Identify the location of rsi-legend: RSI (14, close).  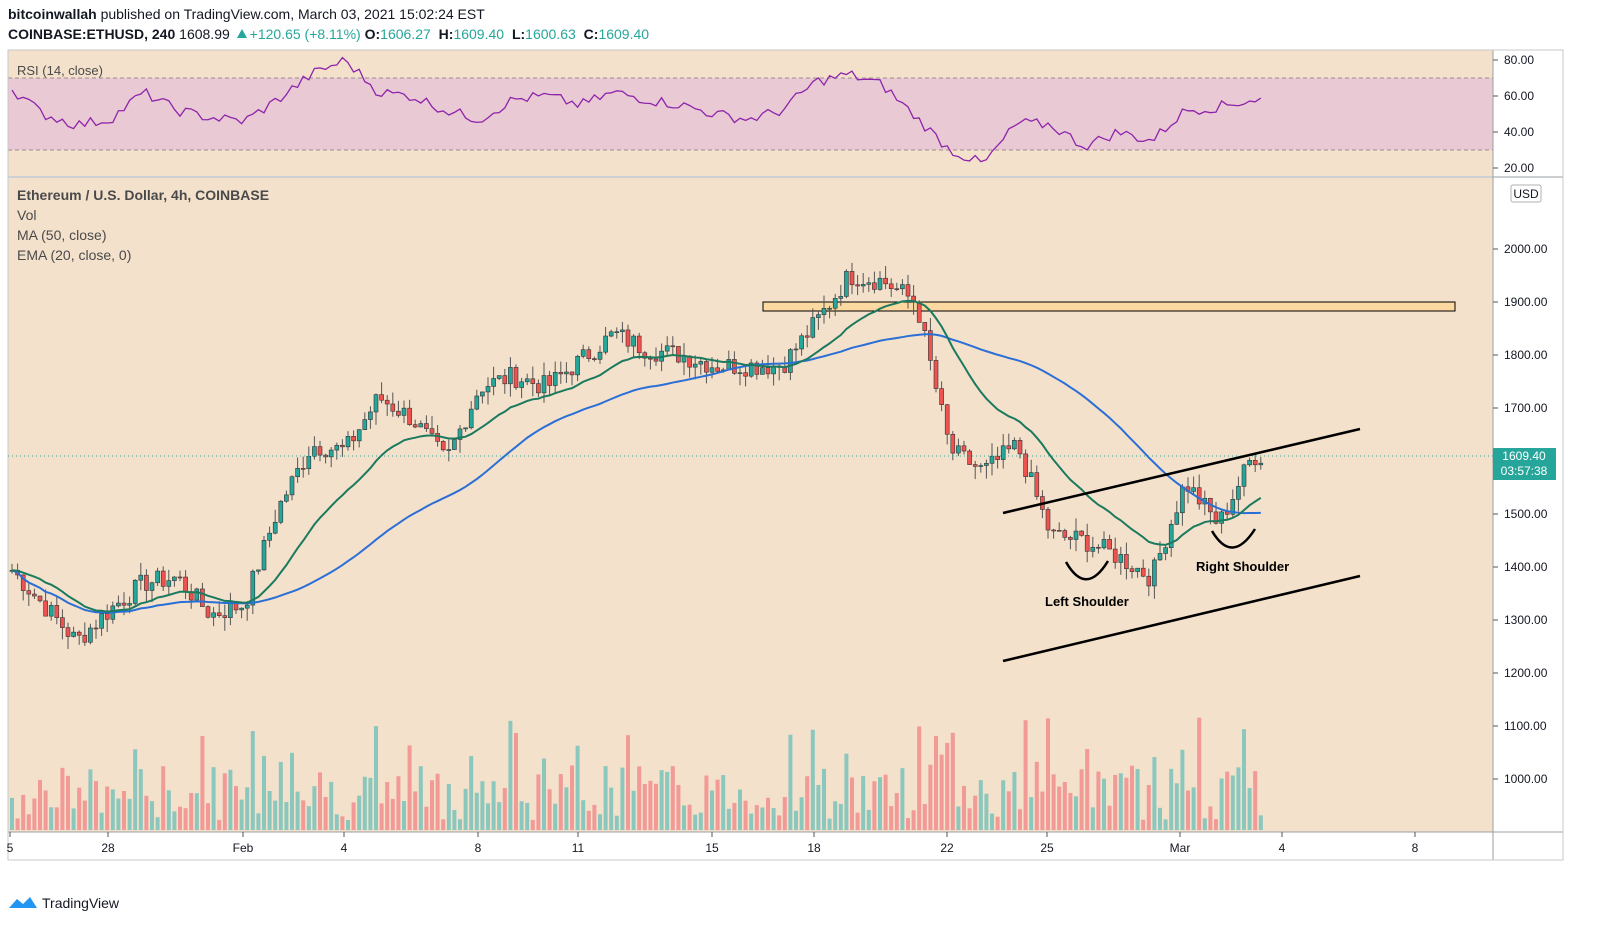
(60, 70).